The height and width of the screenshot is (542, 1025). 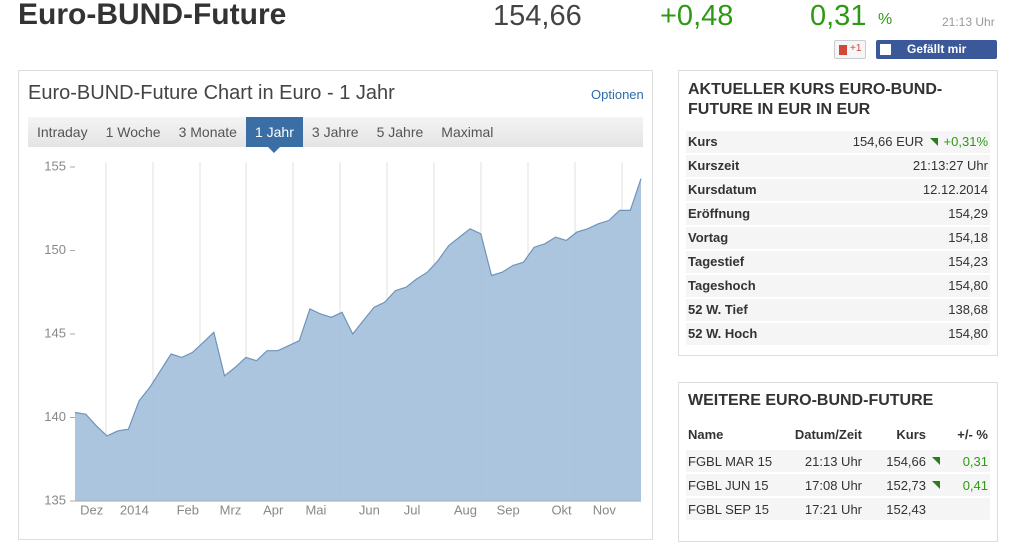 I want to click on quote-row: 52 W. Tief 138,68, so click(x=838, y=310).